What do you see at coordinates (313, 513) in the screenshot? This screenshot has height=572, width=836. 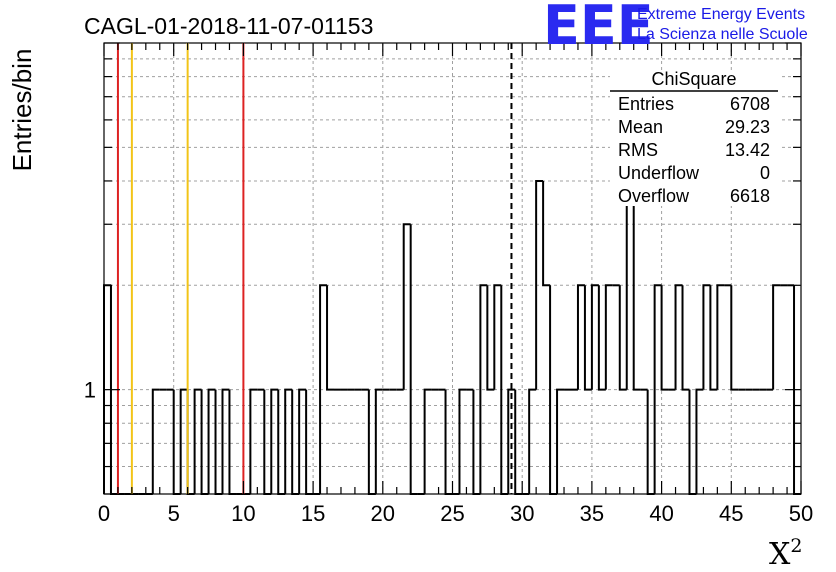 I see `x-tick-label: 15` at bounding box center [313, 513].